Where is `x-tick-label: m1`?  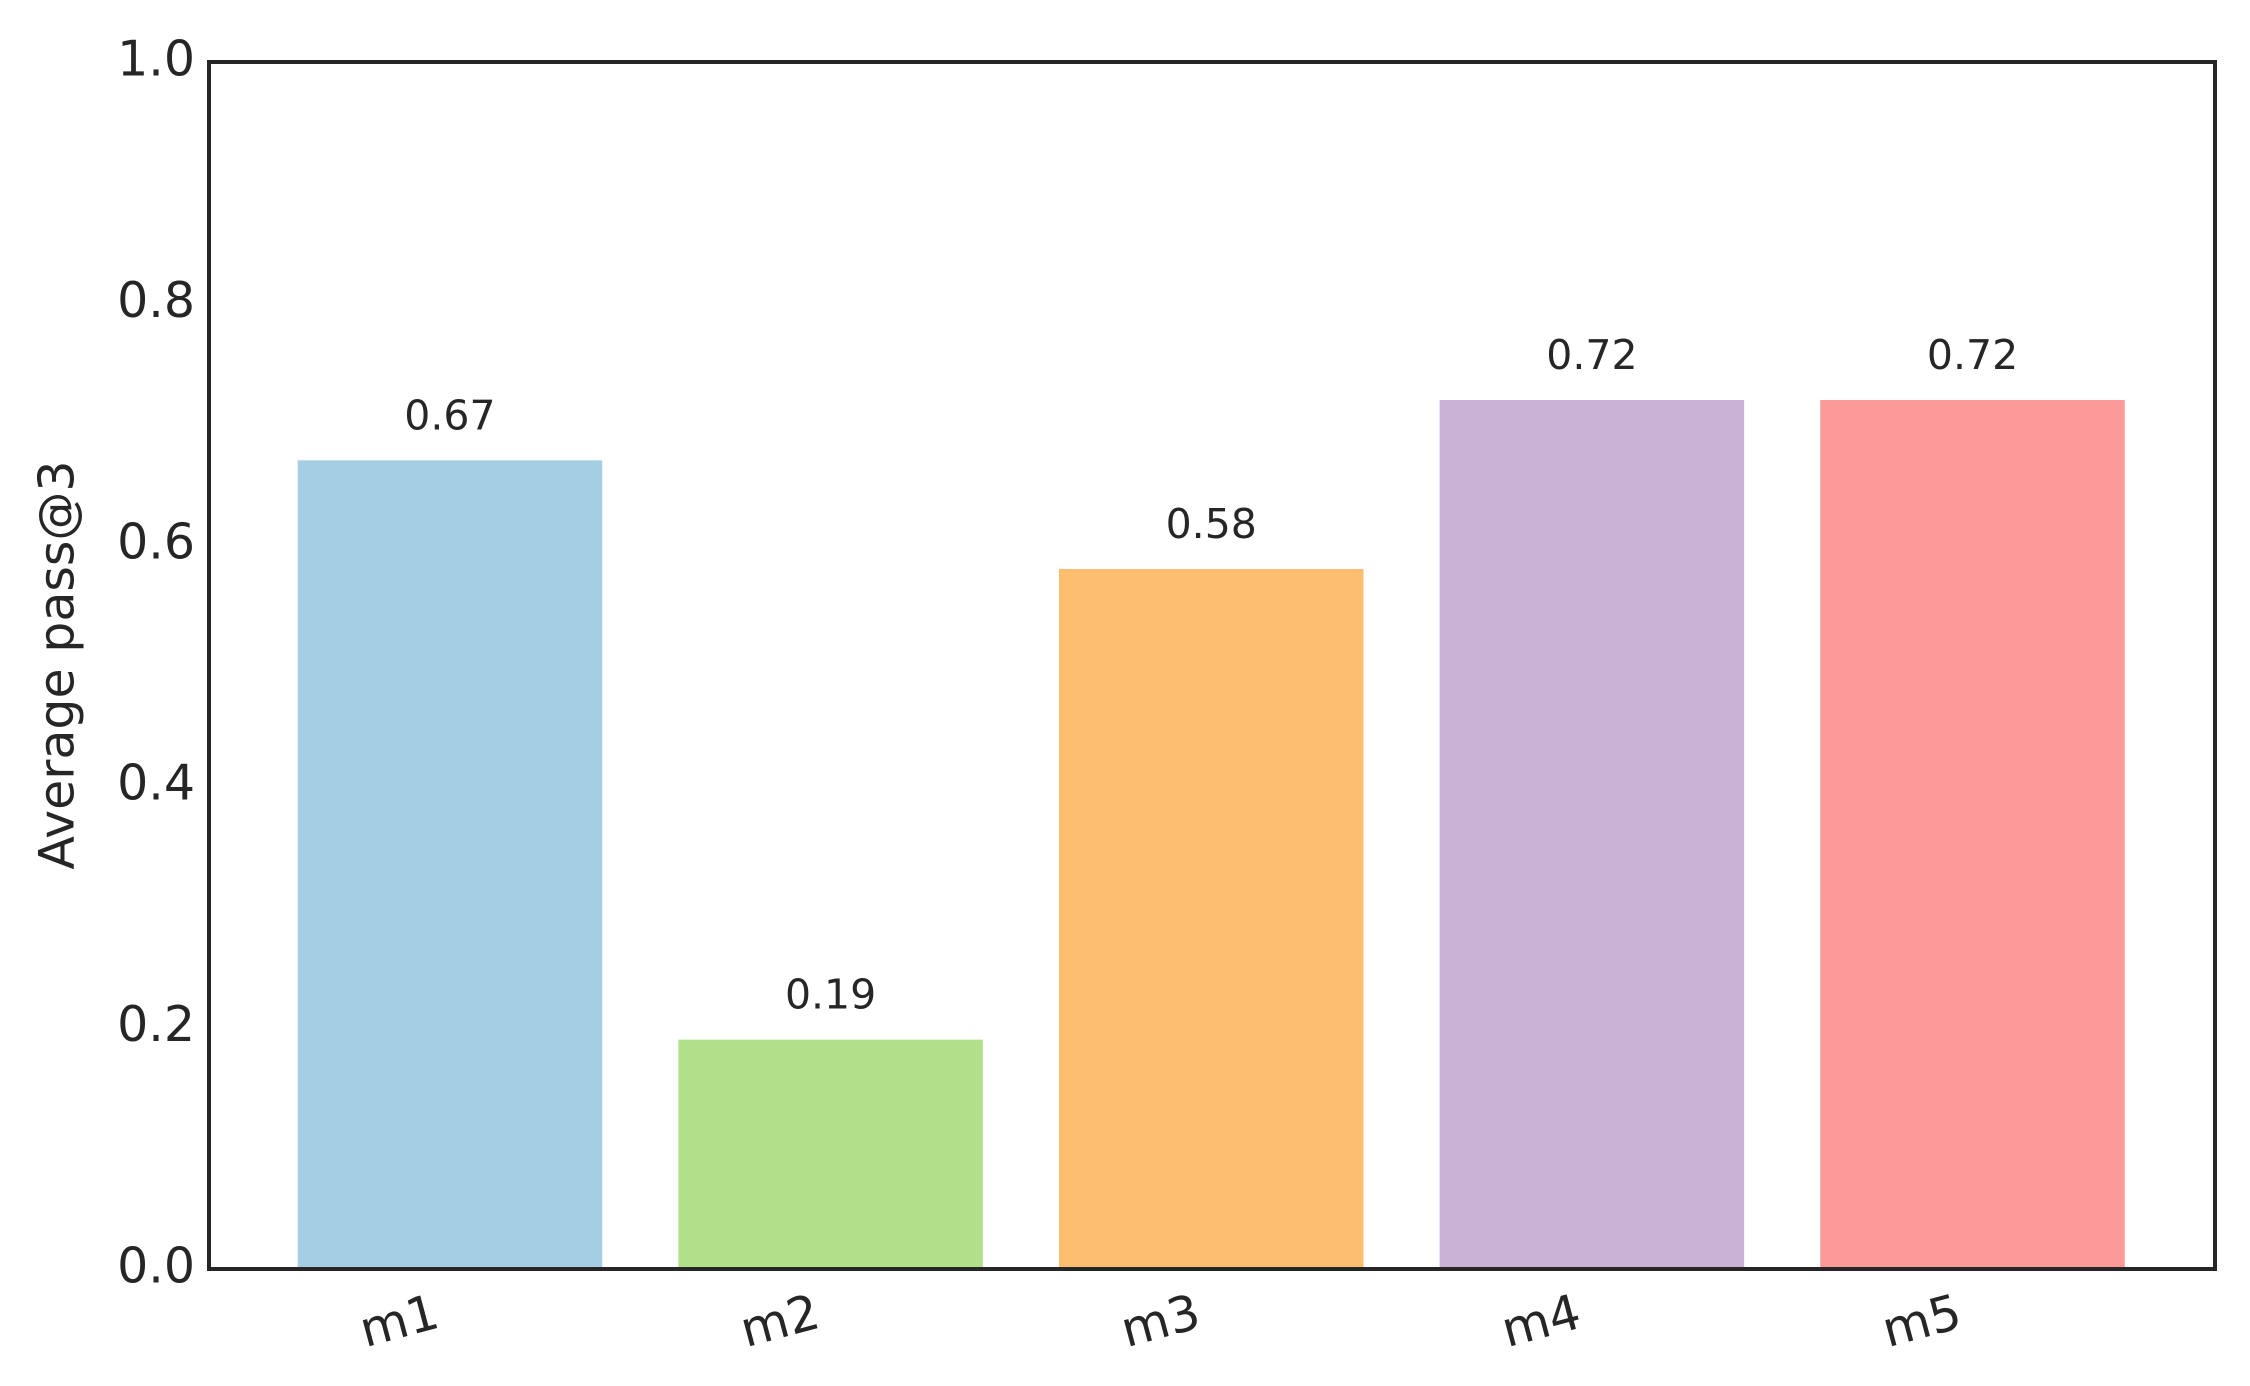 x-tick-label: m1 is located at coordinates (399, 1320).